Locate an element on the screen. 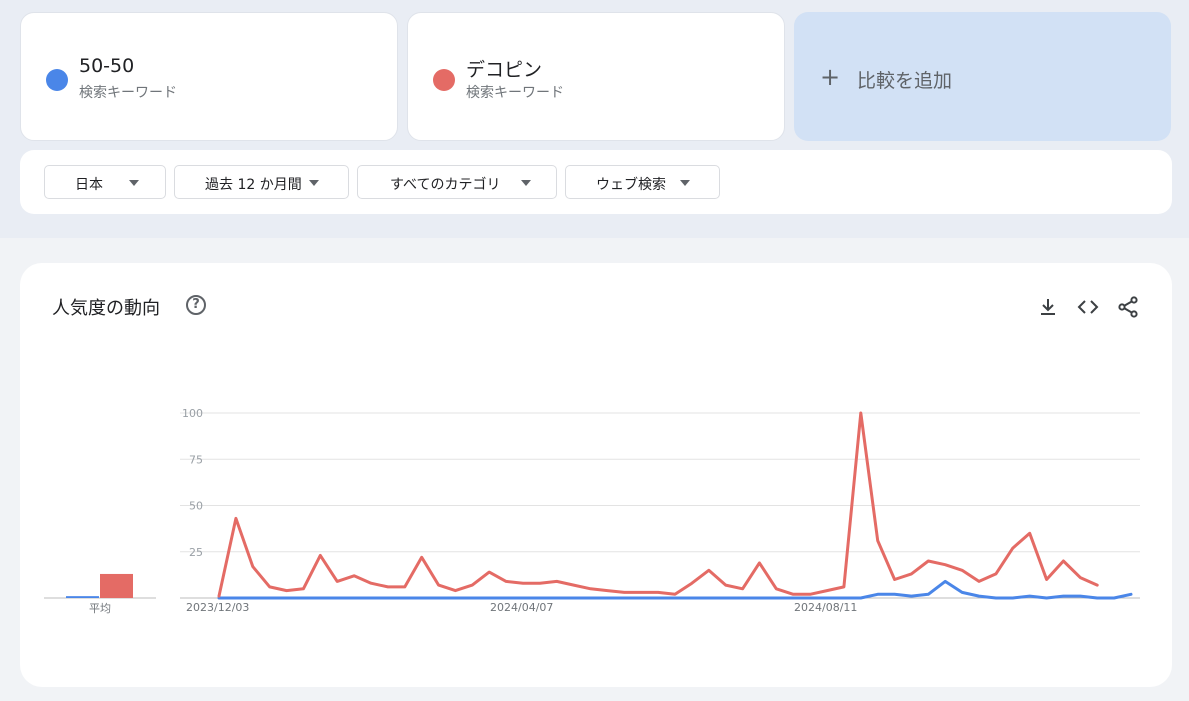  y-tick-label: 75 is located at coordinates (196, 459).